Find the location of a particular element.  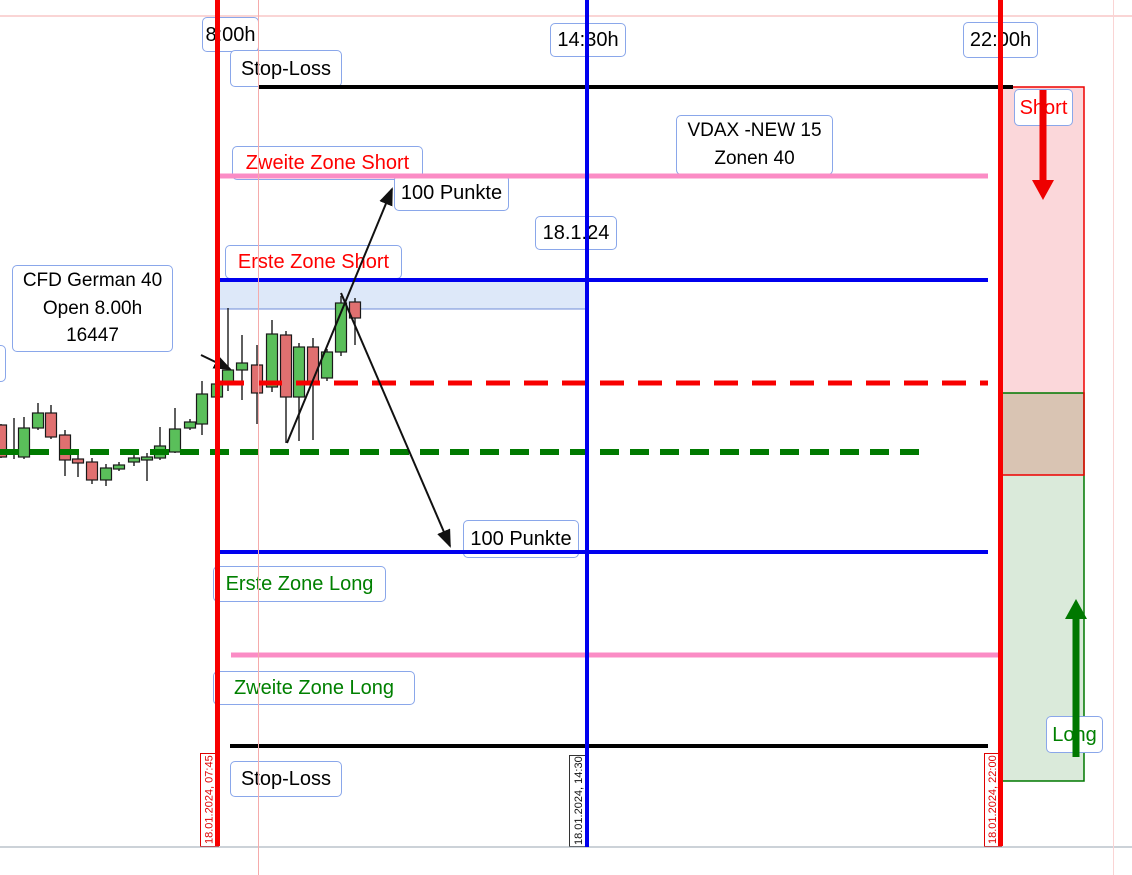

time-label-0800: 8:00h is located at coordinates (230, 34).